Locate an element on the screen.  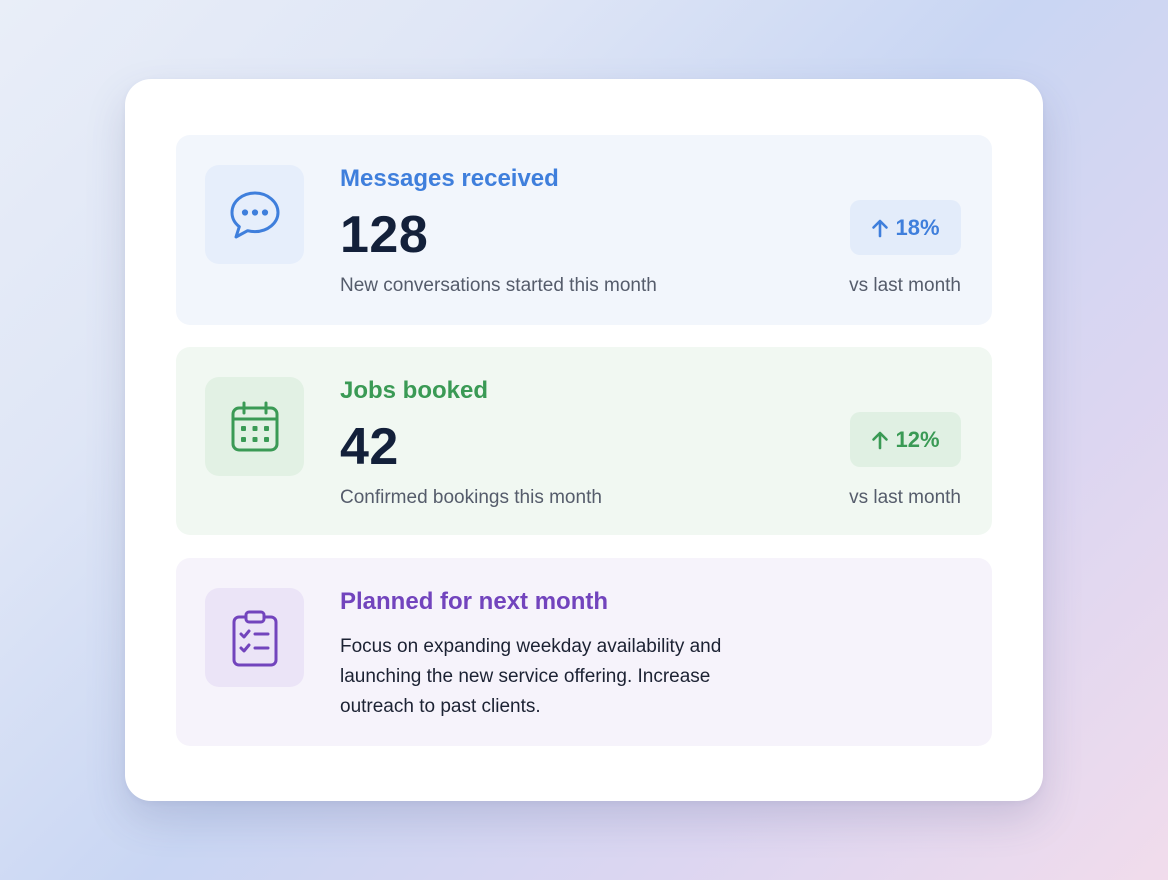
clipboard-checklist-icon is located at coordinates (254, 638).